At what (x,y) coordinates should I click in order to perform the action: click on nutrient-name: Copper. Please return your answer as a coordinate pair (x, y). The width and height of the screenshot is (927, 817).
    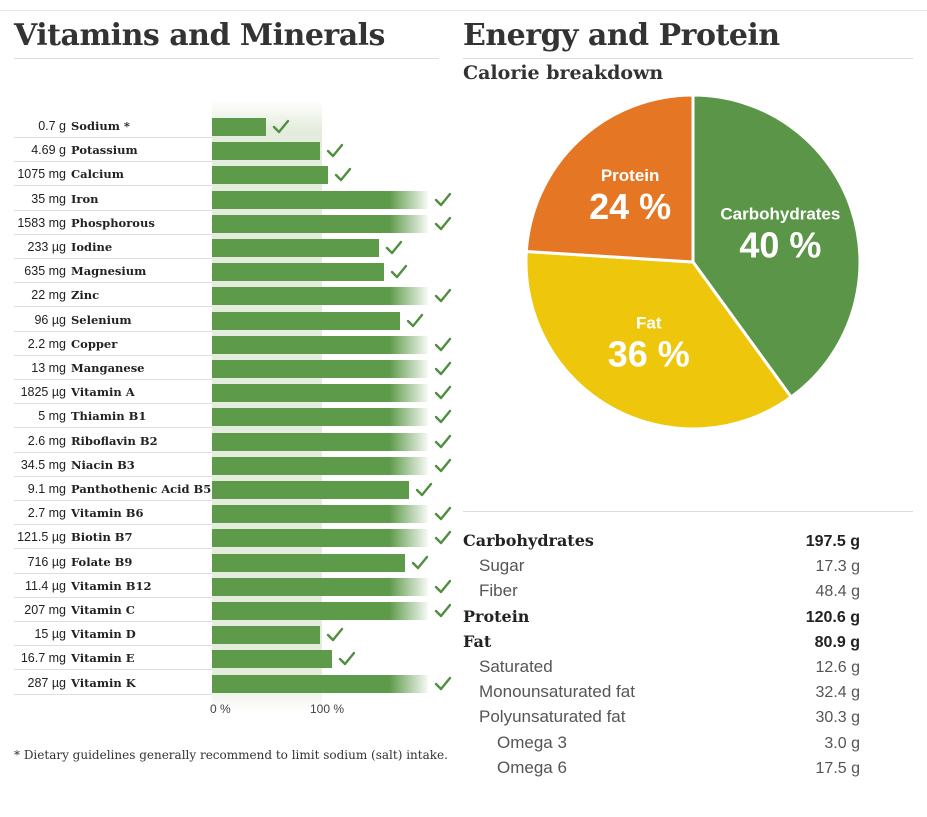
    Looking at the image, I should click on (94, 343).